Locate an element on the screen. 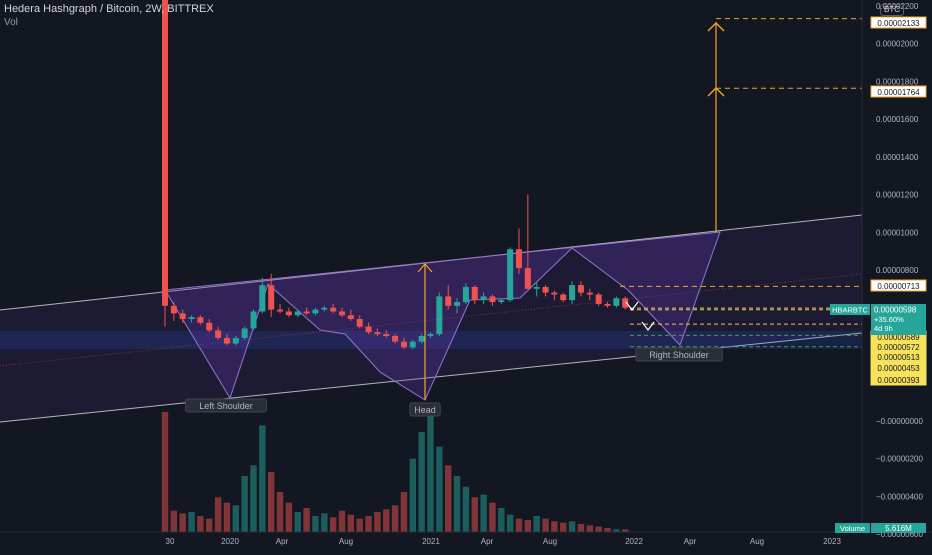 The width and height of the screenshot is (932, 555). price-level-label: 0.00000572 is located at coordinates (898, 346).